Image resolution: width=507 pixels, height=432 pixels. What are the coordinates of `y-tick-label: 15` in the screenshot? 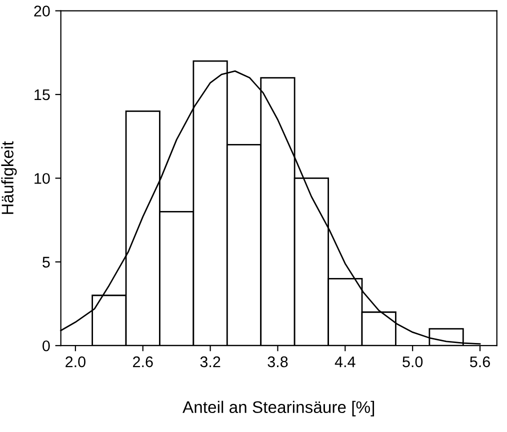 It's located at (42, 95).